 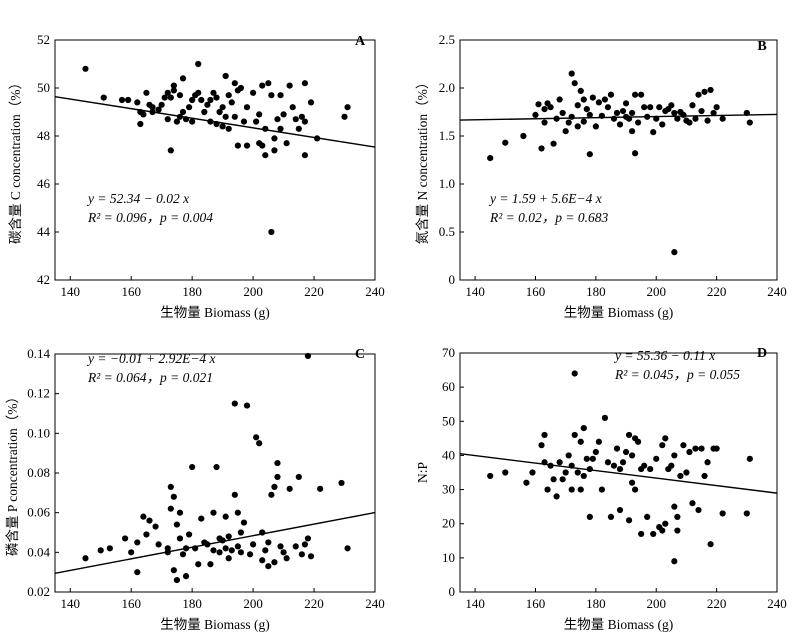 What do you see at coordinates (375, 603) in the screenshot?
I see `x-tick-label: 240` at bounding box center [375, 603].